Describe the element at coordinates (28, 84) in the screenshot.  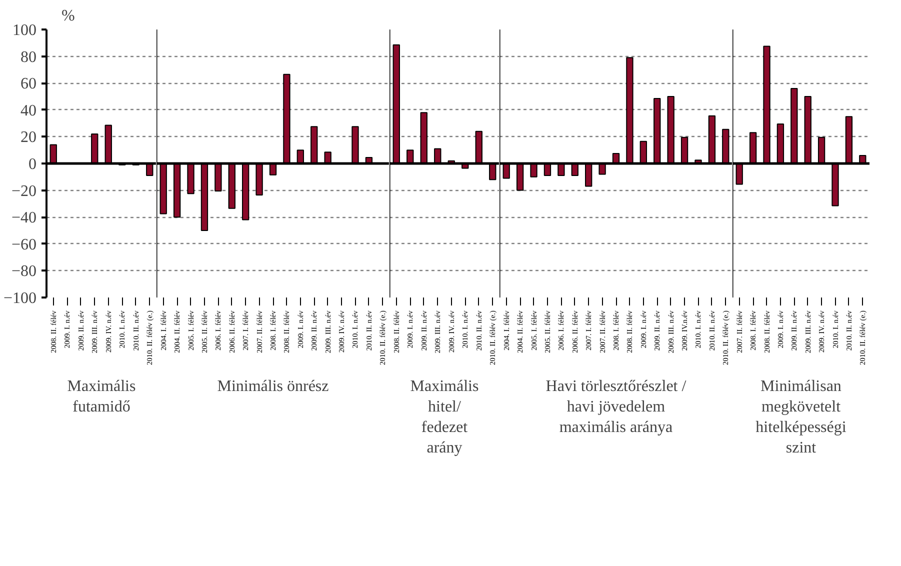
I see `y-tick-label: 60` at that location.